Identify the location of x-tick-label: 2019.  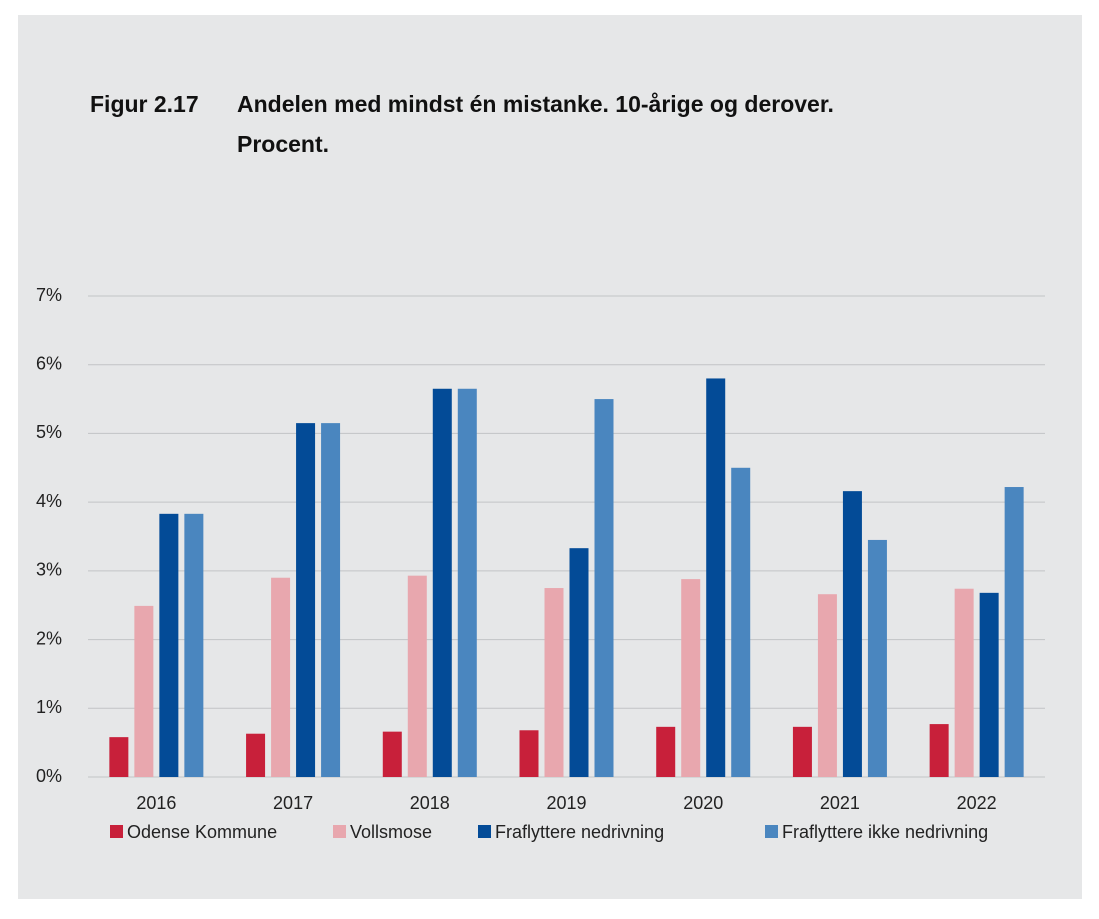
(566, 803).